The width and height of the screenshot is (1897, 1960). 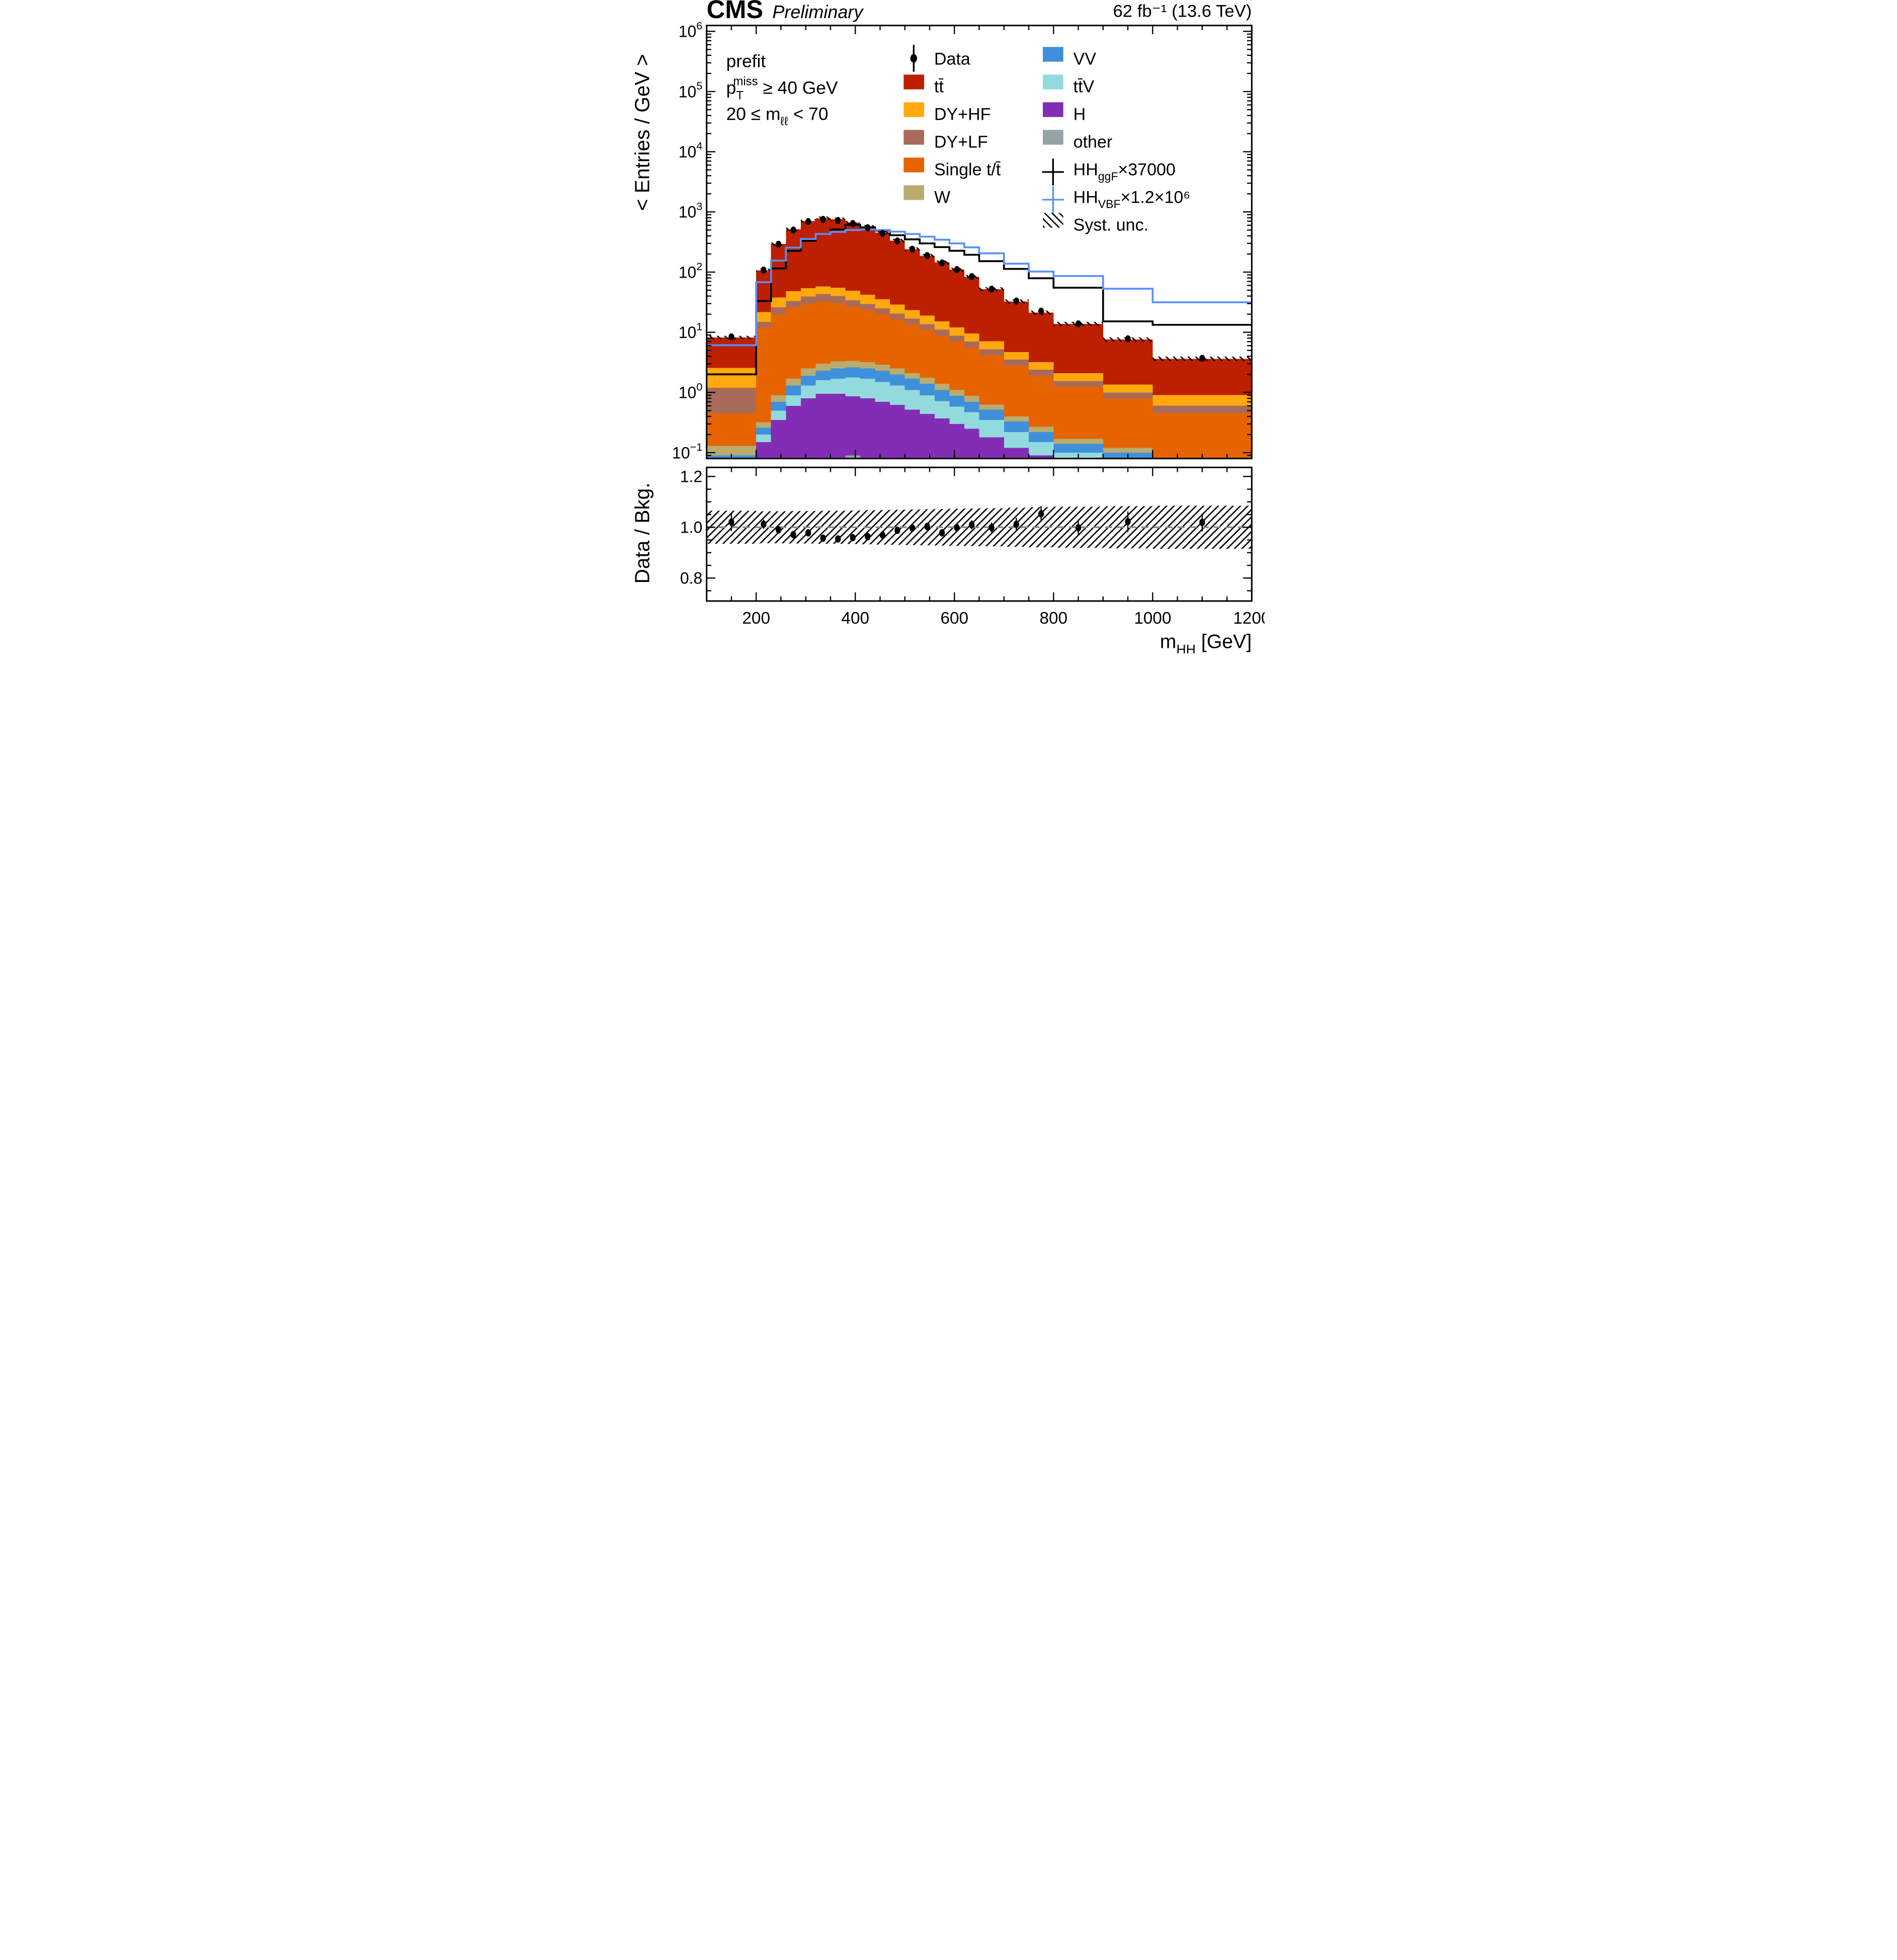 What do you see at coordinates (1053, 109) in the screenshot?
I see `legend-swatch-h` at bounding box center [1053, 109].